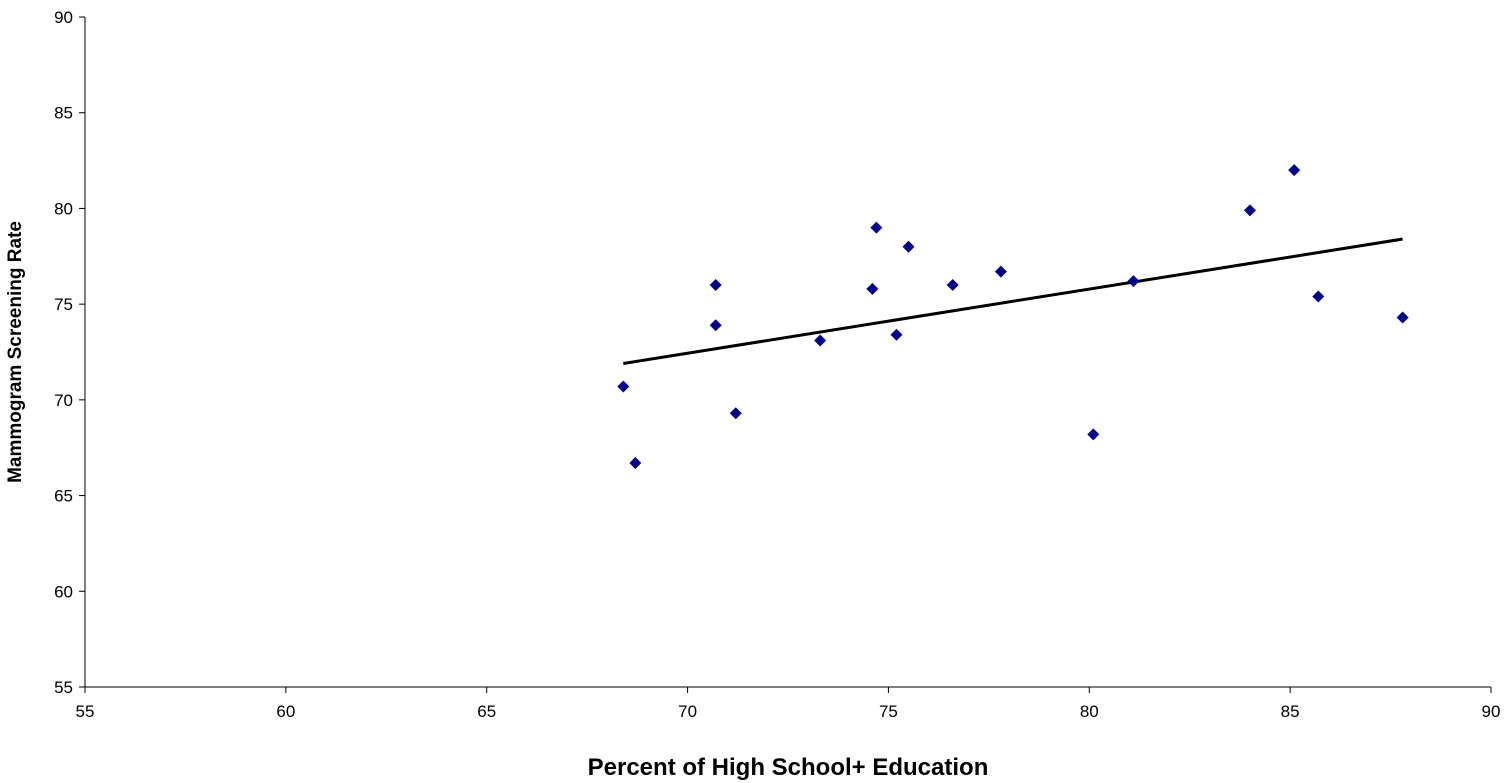  What do you see at coordinates (1089, 711) in the screenshot?
I see `x-tick-label: 80` at bounding box center [1089, 711].